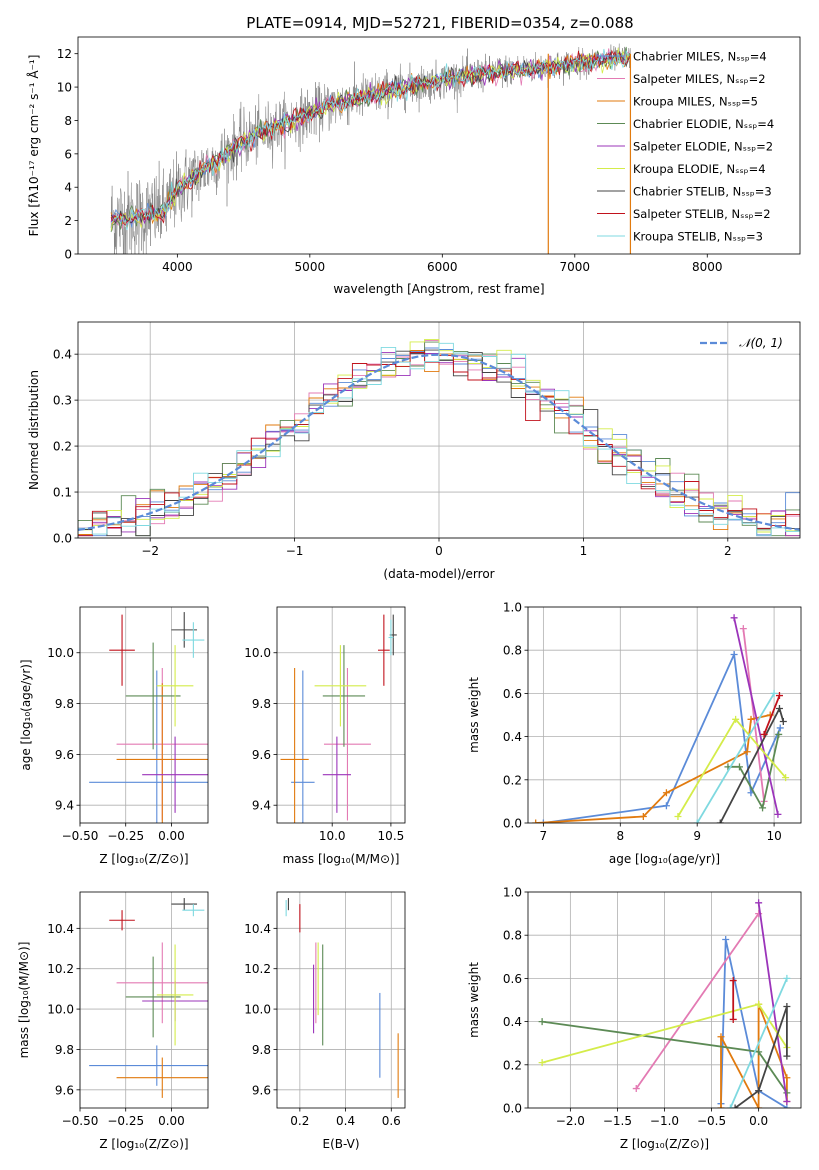  What do you see at coordinates (125, 836) in the screenshot?
I see `x-tick-label: −0.25` at bounding box center [125, 836].